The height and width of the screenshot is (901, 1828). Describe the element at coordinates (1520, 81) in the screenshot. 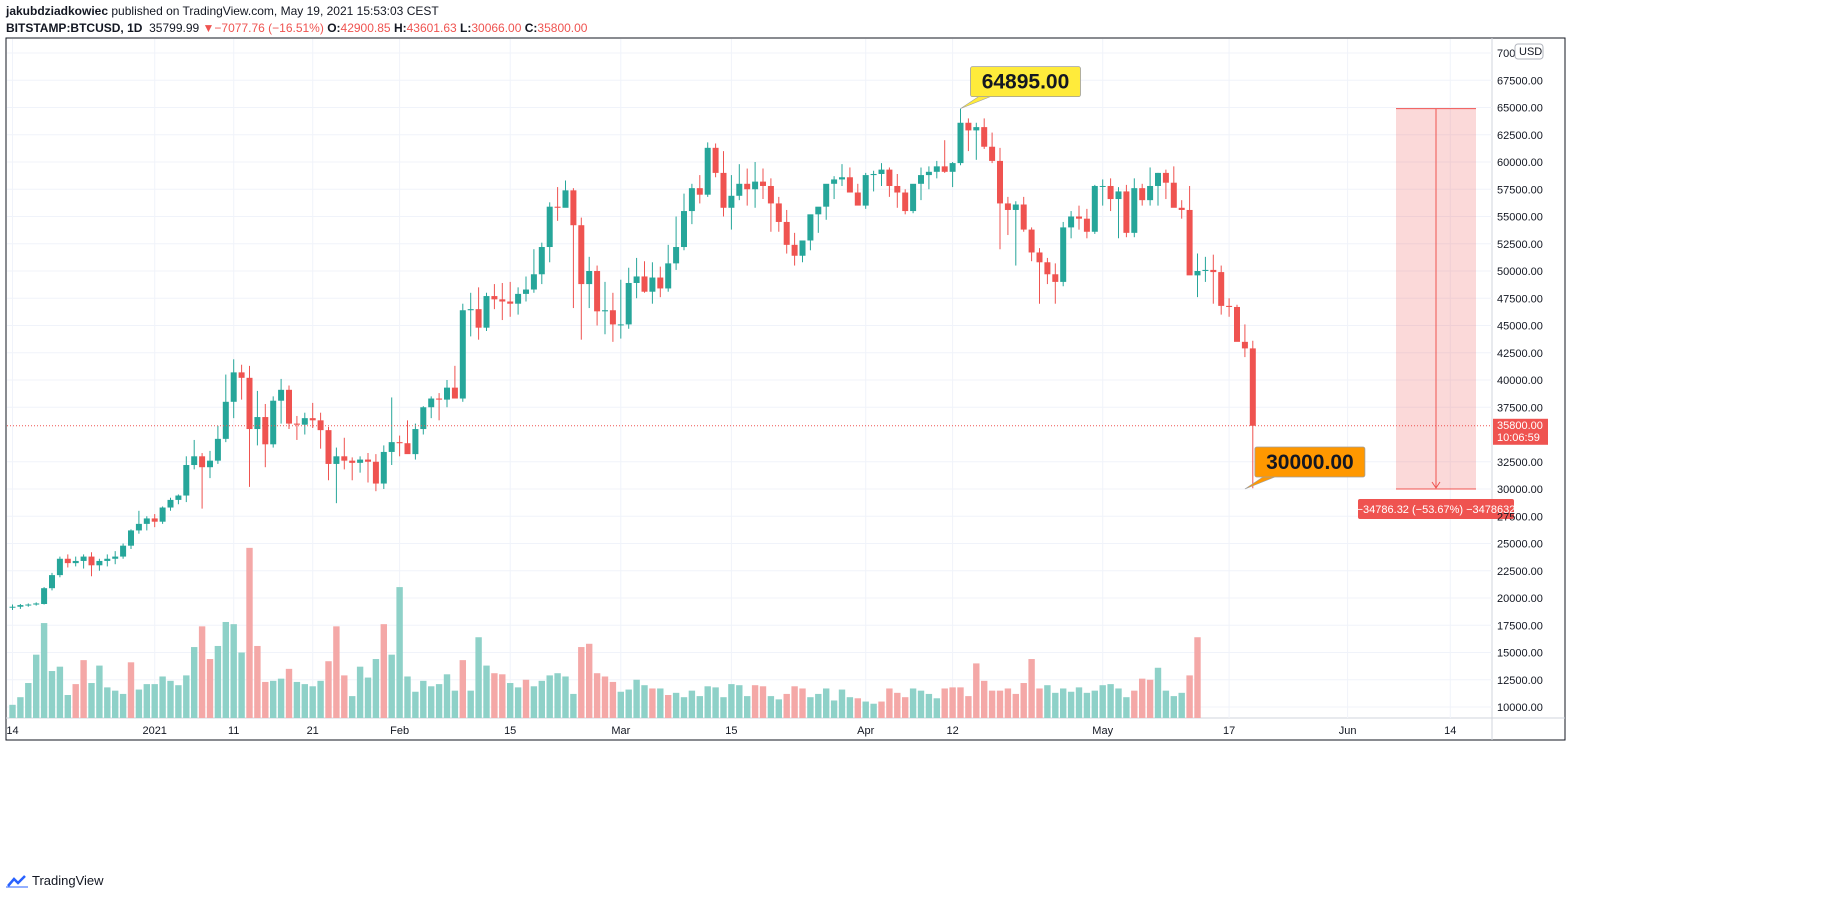

I see `y-tick-label: 67500.00` at that location.